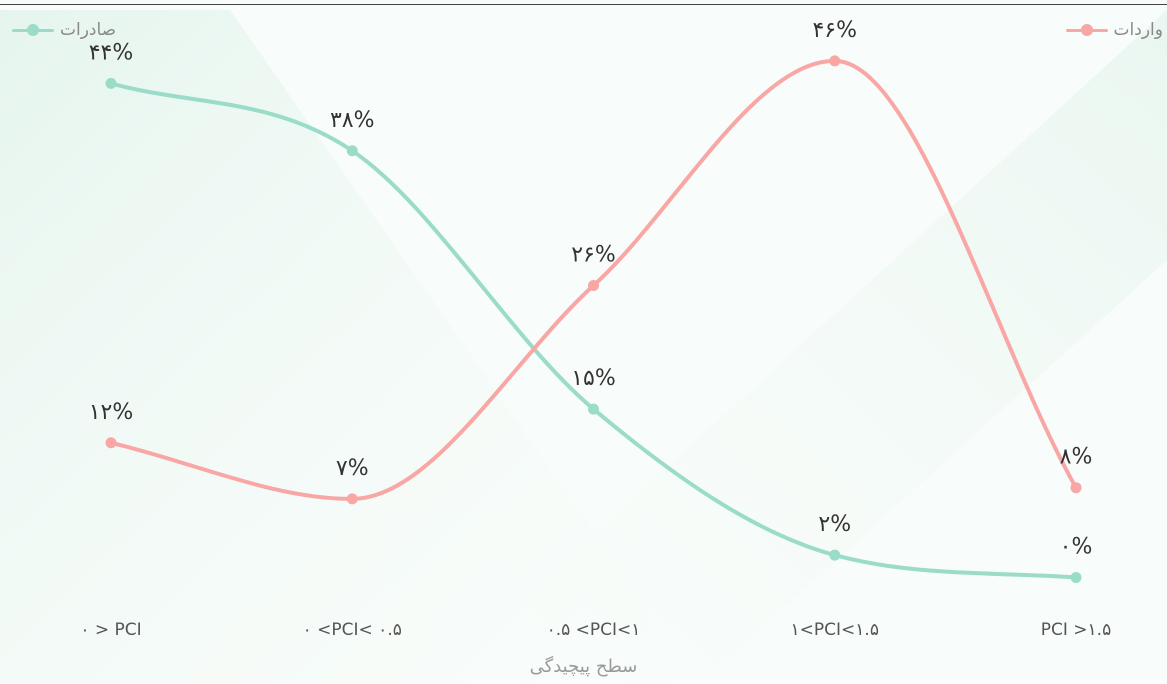 Image resolution: width=1167 pixels, height=684 pixels. Describe the element at coordinates (834, 524) in the screenshot. I see `data-label-exports: ۲%` at that location.